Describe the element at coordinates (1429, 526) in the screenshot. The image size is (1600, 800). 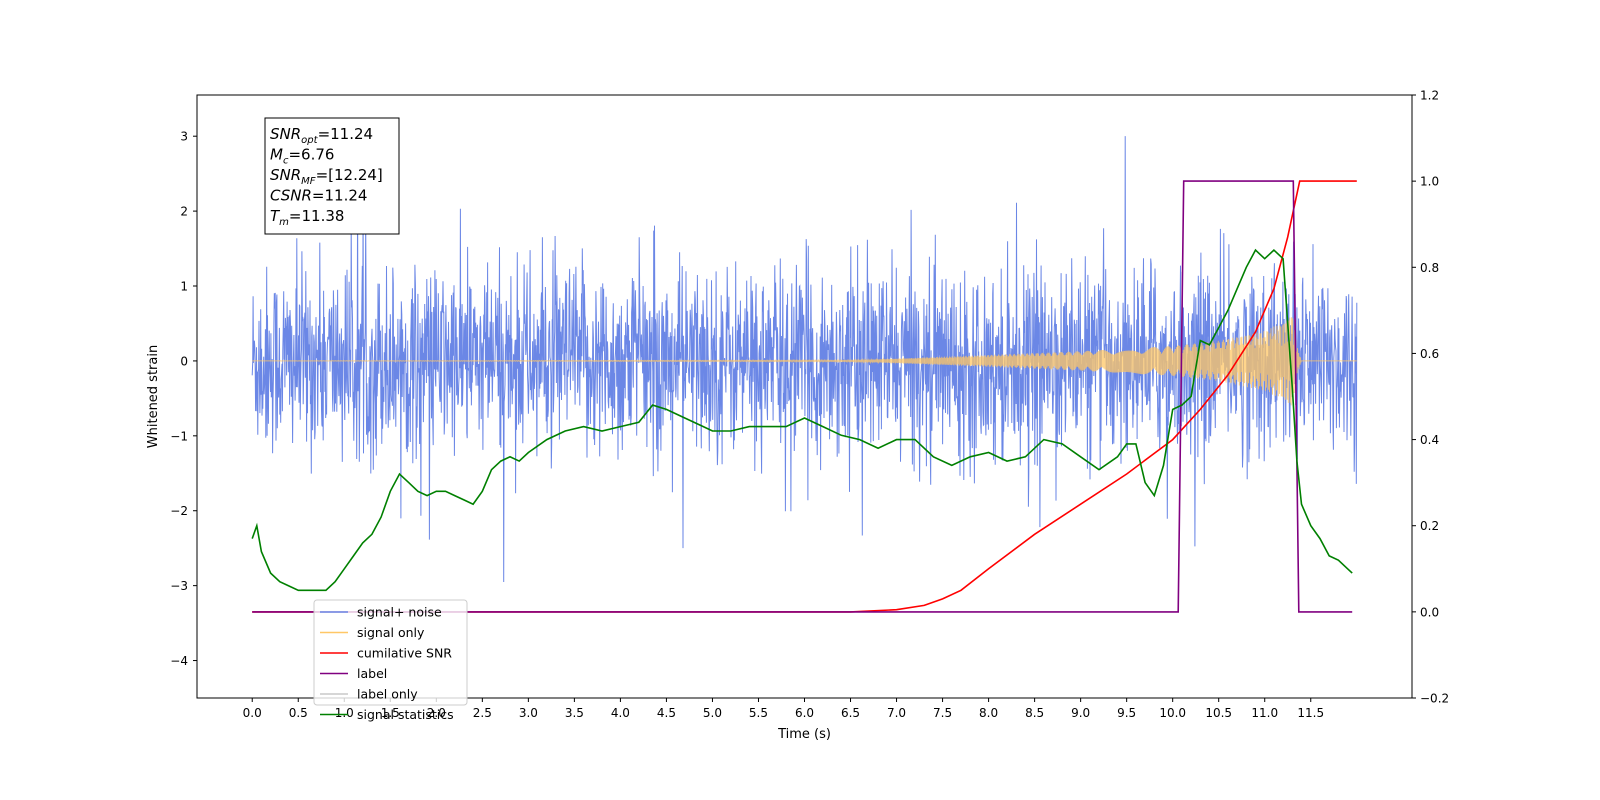
I see `y-right-tick-label: 0.2` at that location.